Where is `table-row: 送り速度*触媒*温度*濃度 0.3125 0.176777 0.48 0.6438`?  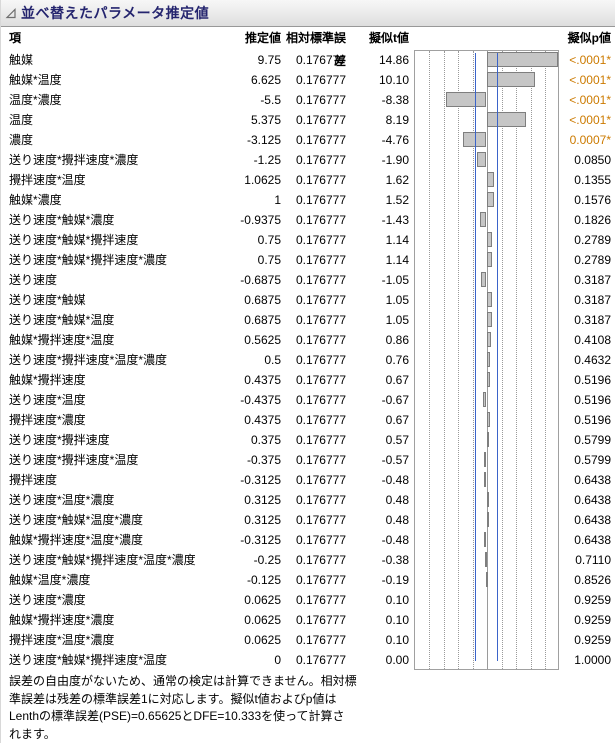 table-row: 送り速度*触媒*温度*濃度 0.3125 0.176777 0.48 0.6438 is located at coordinates (308, 520).